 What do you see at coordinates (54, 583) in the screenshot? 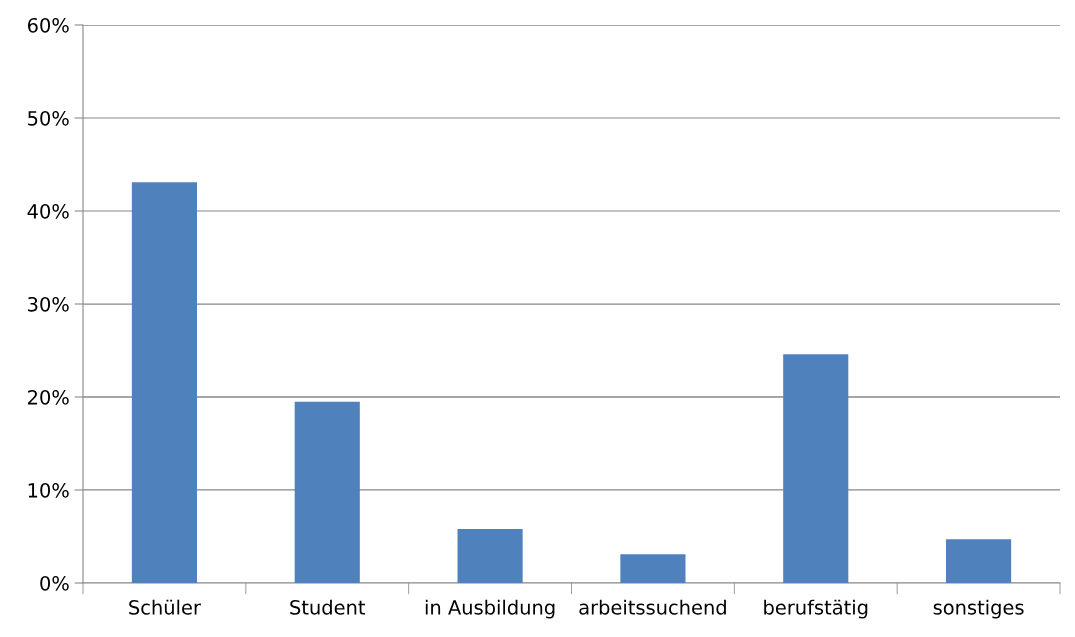
I see `y-tick-label: 0%` at bounding box center [54, 583].